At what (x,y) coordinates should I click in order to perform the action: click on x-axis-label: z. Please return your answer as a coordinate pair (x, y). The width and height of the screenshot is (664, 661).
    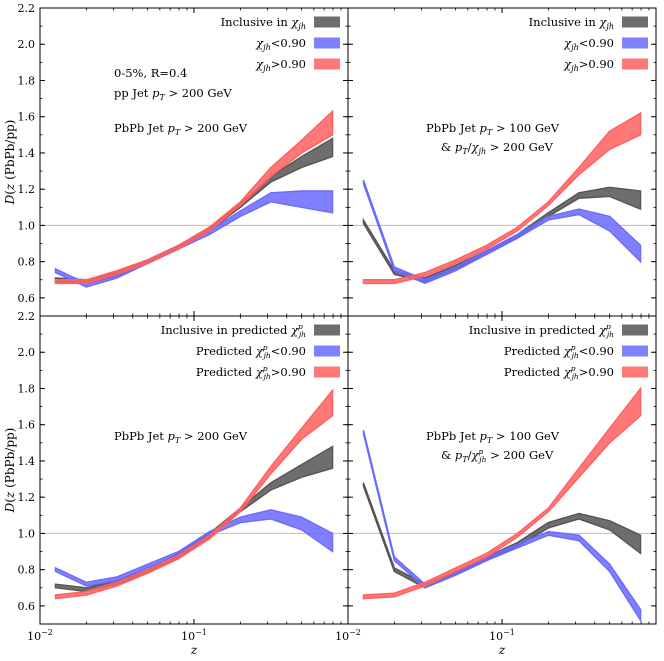
    Looking at the image, I should click on (194, 650).